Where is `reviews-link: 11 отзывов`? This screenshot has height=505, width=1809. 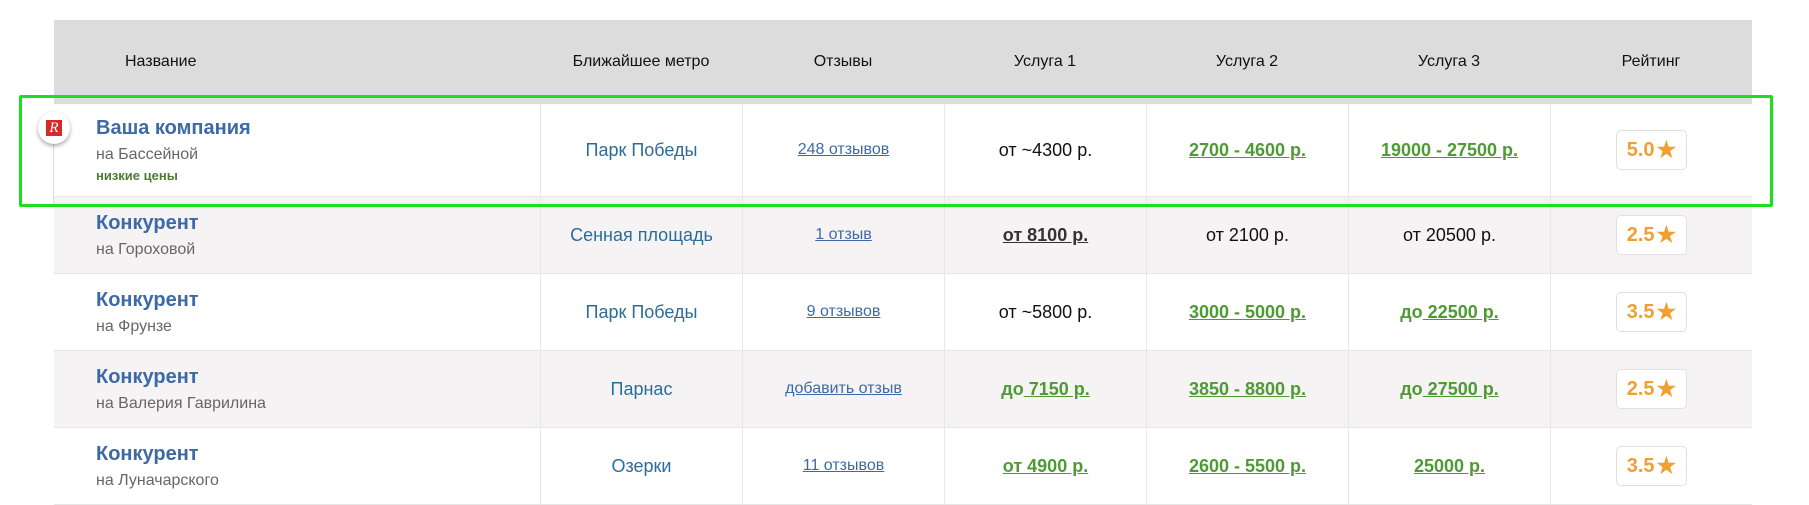
reviews-link: 11 отзывов is located at coordinates (843, 465).